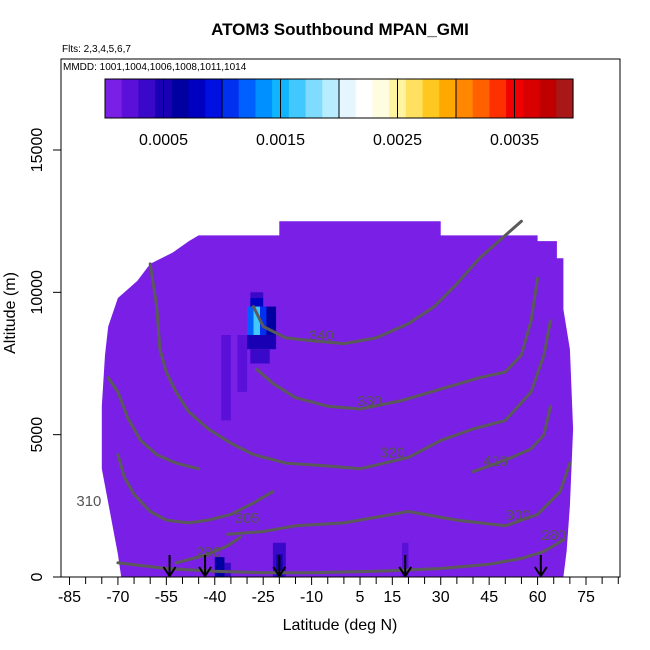 This screenshot has width=650, height=650. I want to click on chart-title: ATOM3 Southbound MPAN_GMI, so click(340, 29).